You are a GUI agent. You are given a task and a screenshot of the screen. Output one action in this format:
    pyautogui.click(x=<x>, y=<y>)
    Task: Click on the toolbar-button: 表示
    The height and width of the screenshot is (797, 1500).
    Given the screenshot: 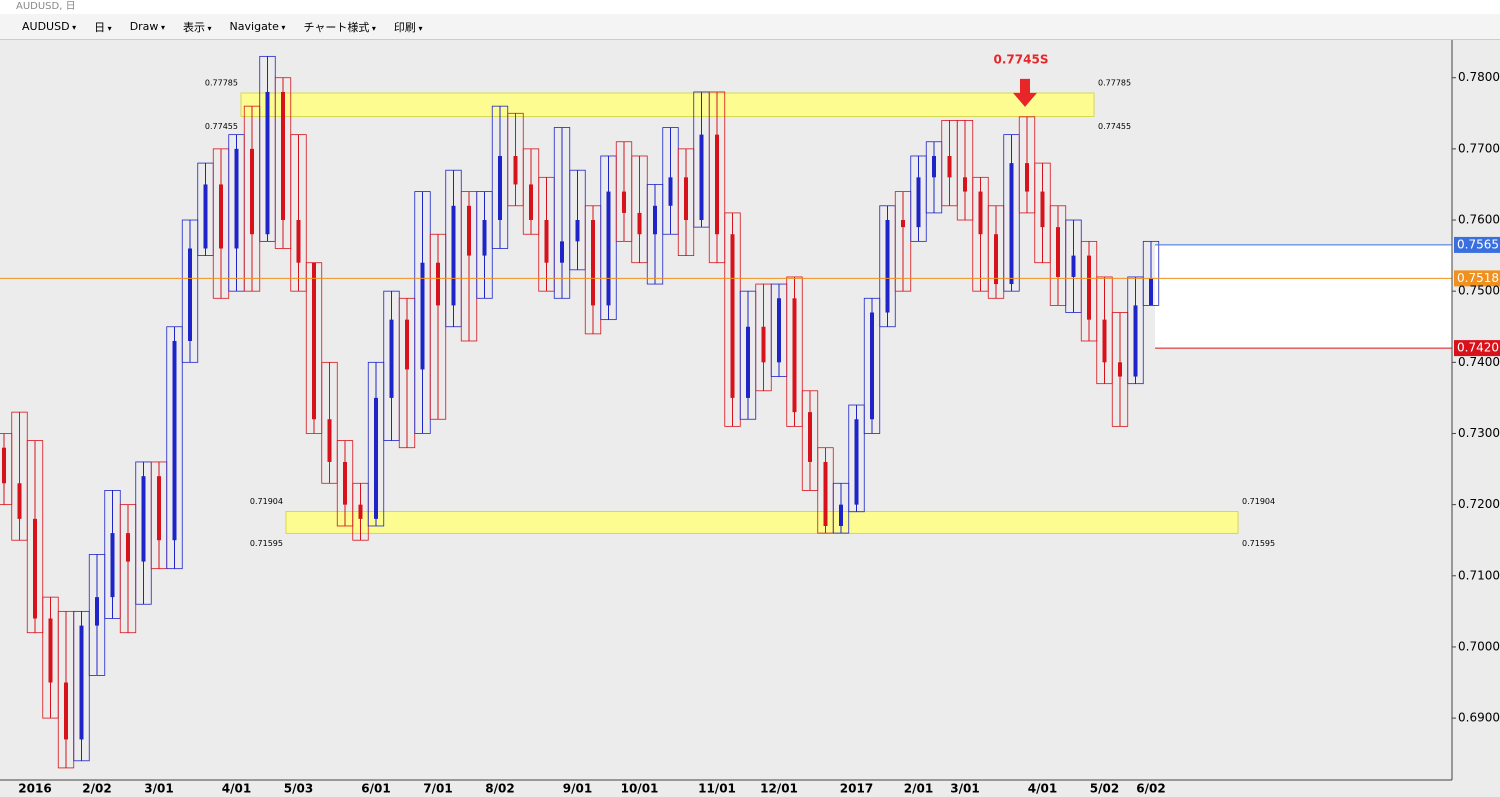 What is the action you would take?
    pyautogui.click(x=197, y=27)
    